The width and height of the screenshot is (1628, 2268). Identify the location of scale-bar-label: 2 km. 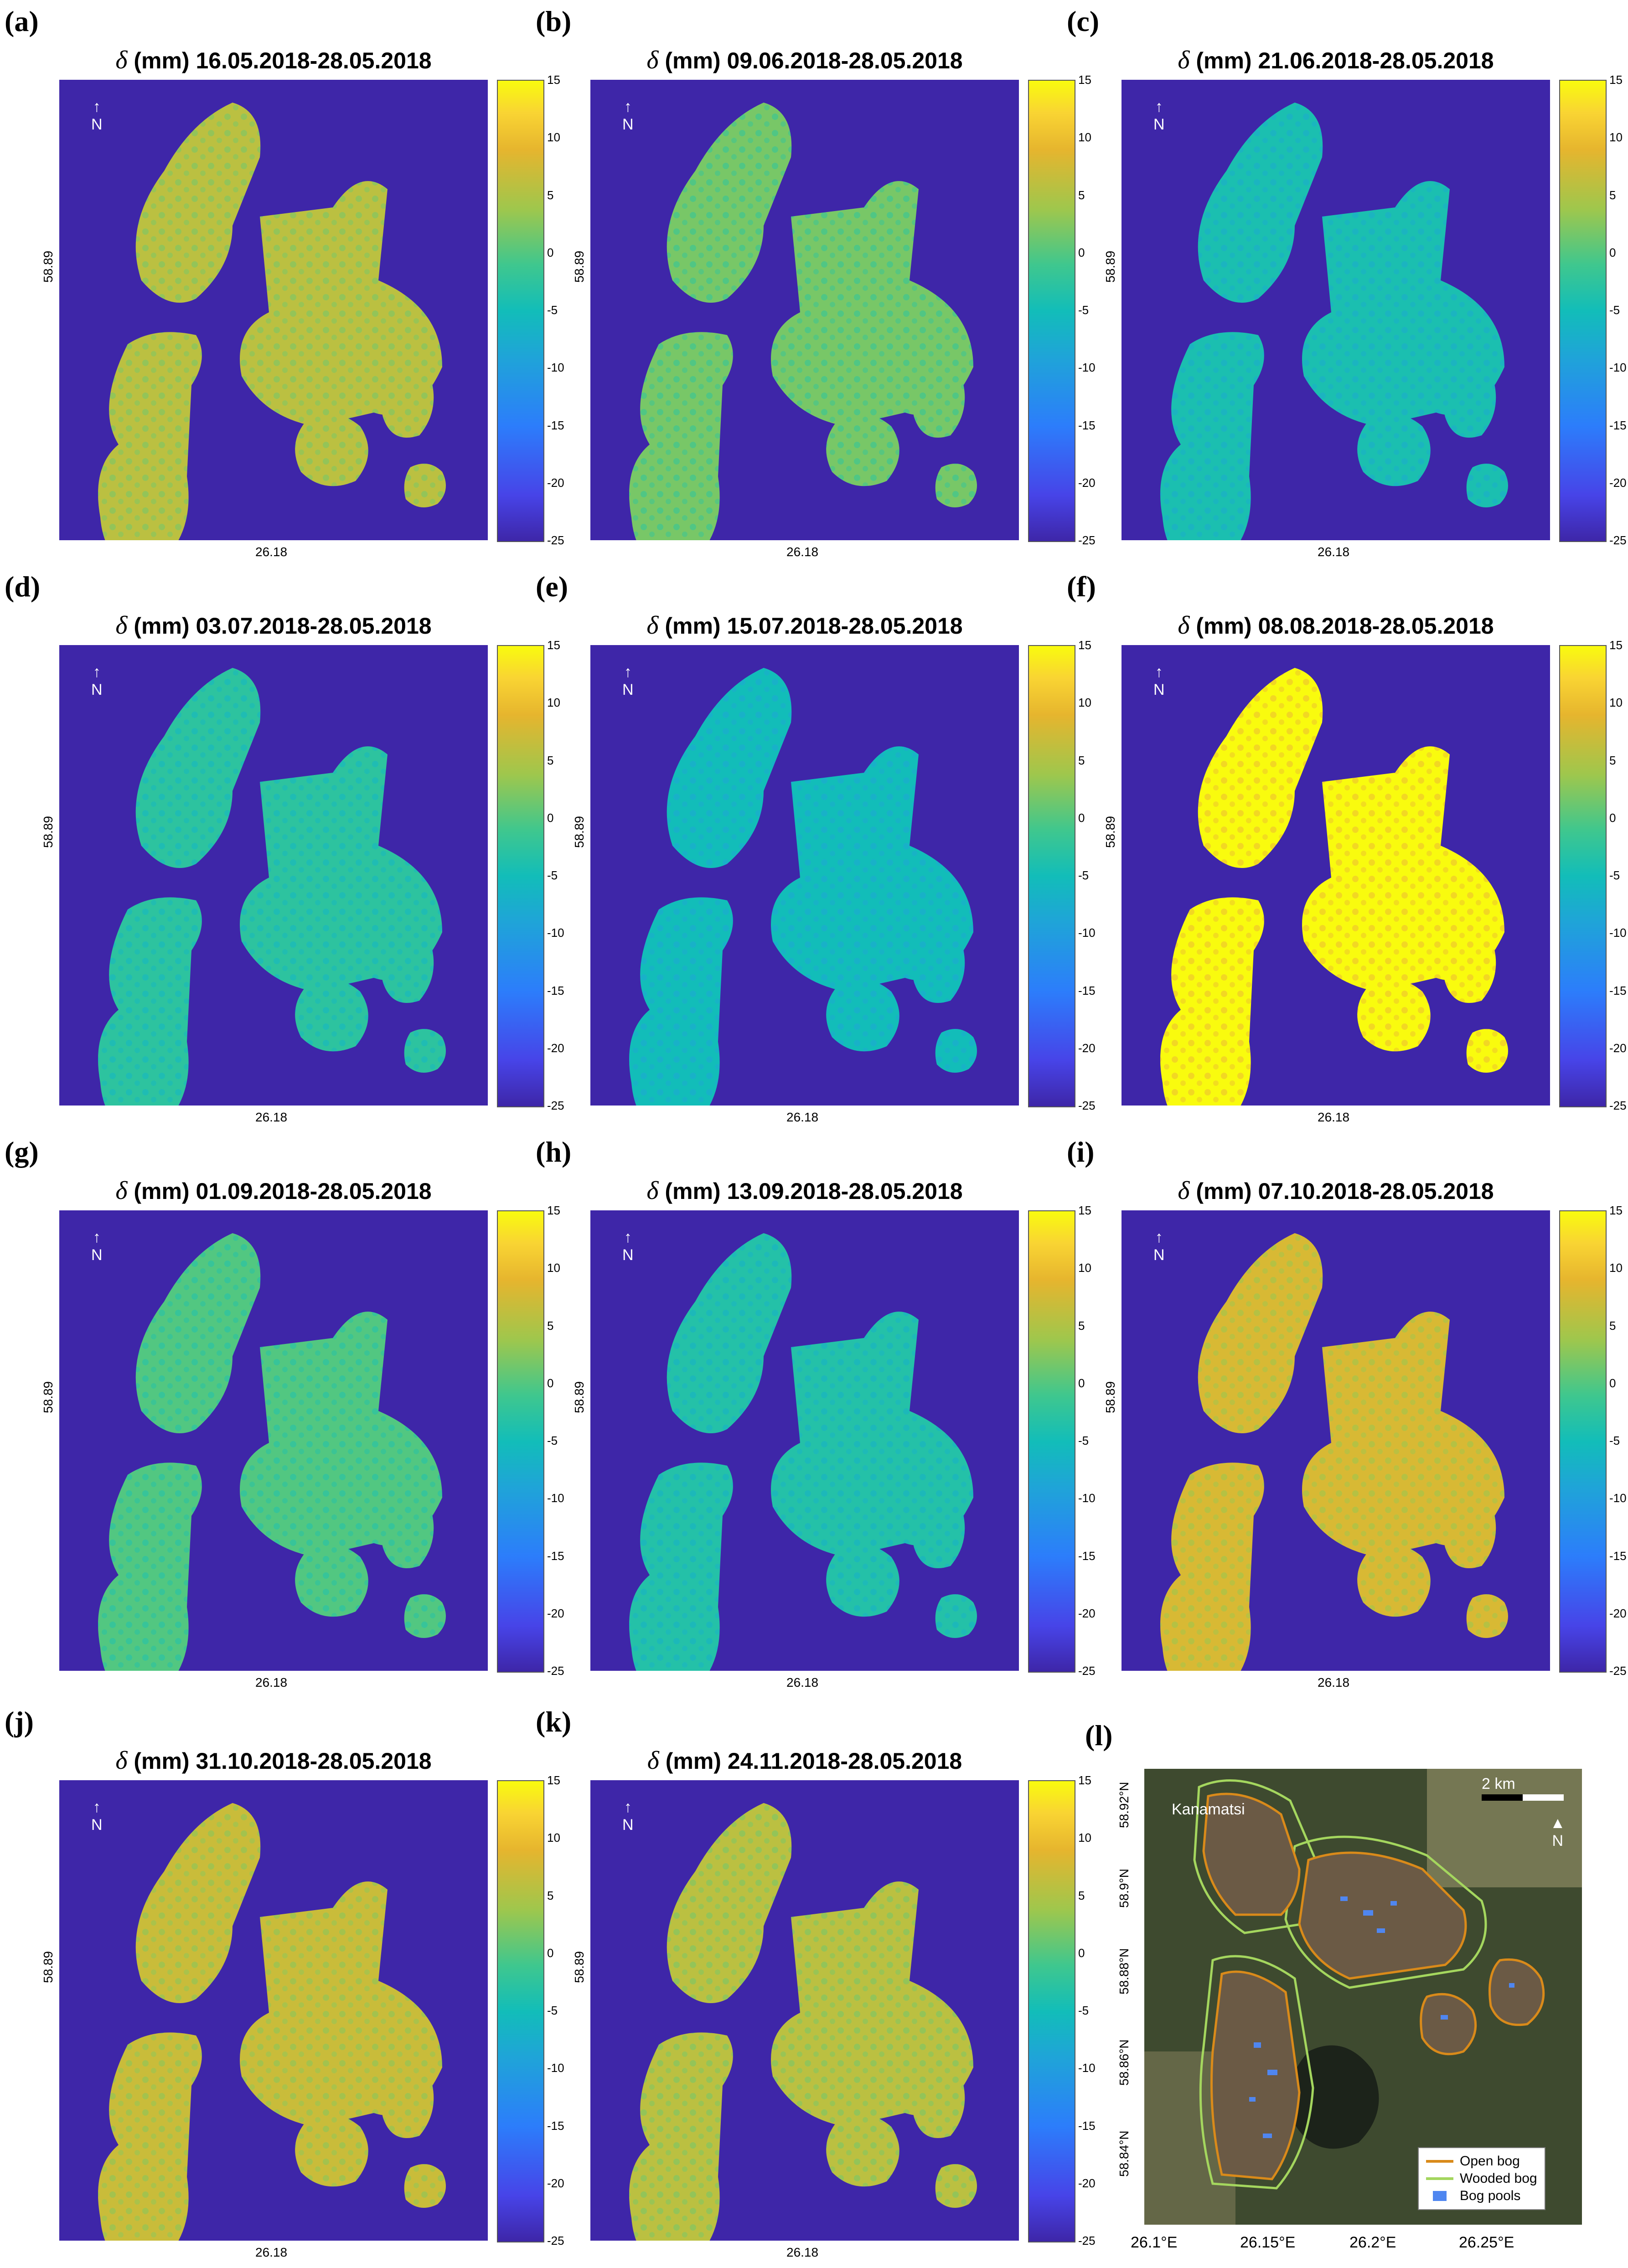
(1498, 1784).